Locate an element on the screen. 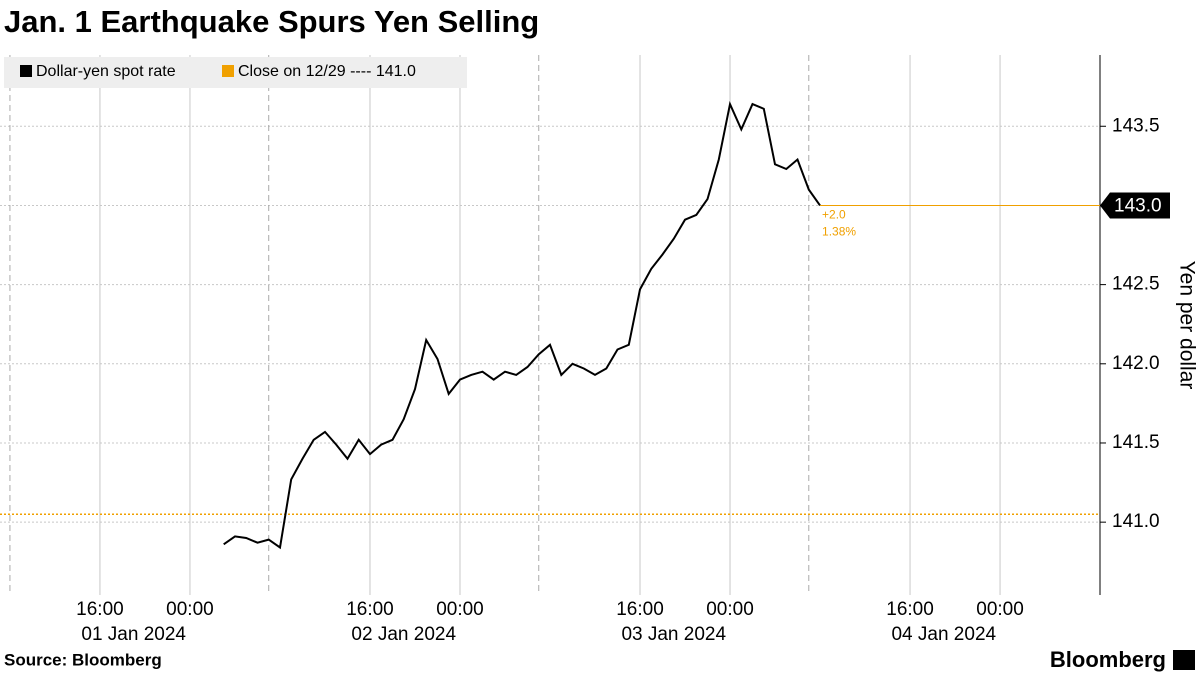 The image size is (1200, 680). annotation: 1.38% is located at coordinates (839, 232).